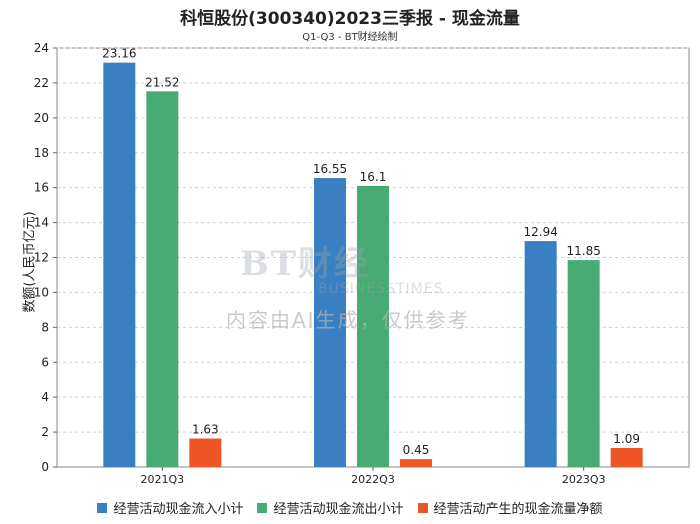  Describe the element at coordinates (45, 467) in the screenshot. I see `y-tick-label: 0` at that location.